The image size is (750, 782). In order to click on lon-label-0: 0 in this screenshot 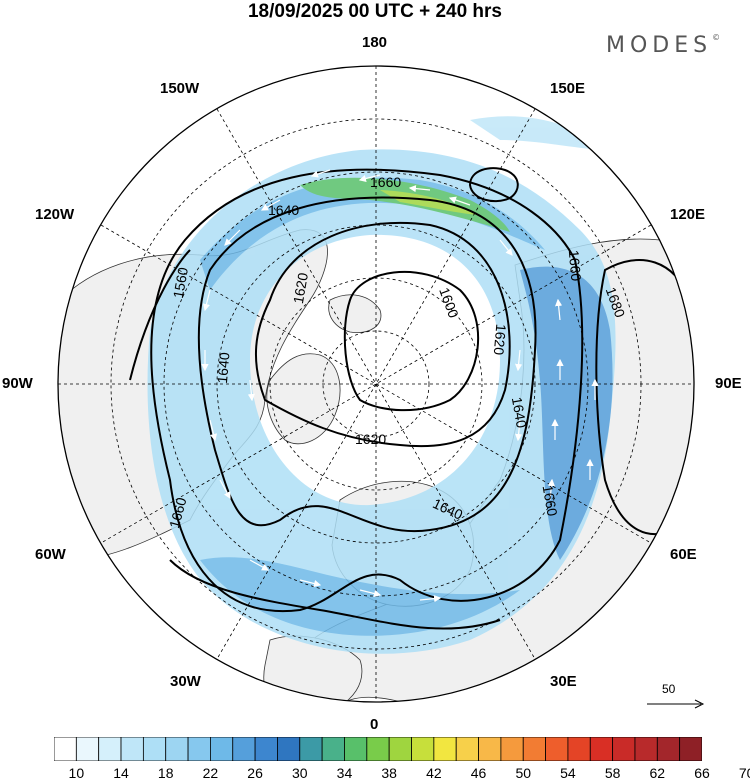, I will do `click(374, 724)`.